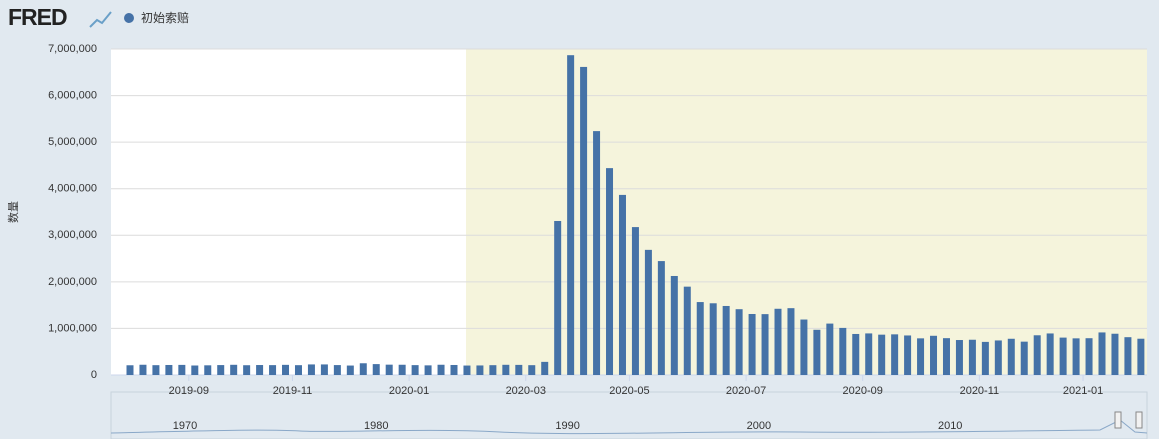  What do you see at coordinates (189, 391) in the screenshot?
I see `x-tick-label: 2019-09` at bounding box center [189, 391].